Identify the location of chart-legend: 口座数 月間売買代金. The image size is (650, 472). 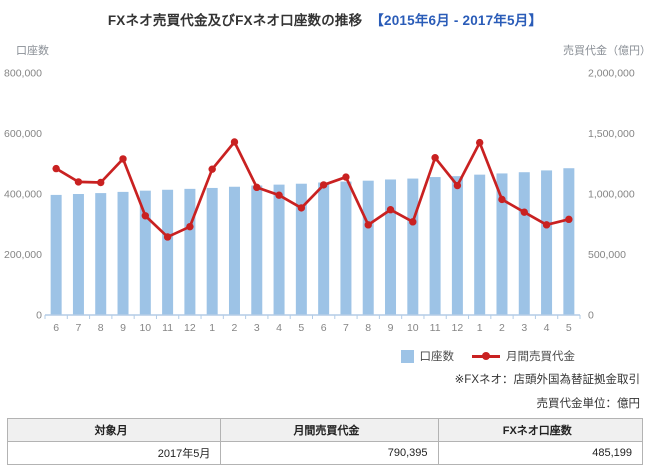
(287, 356).